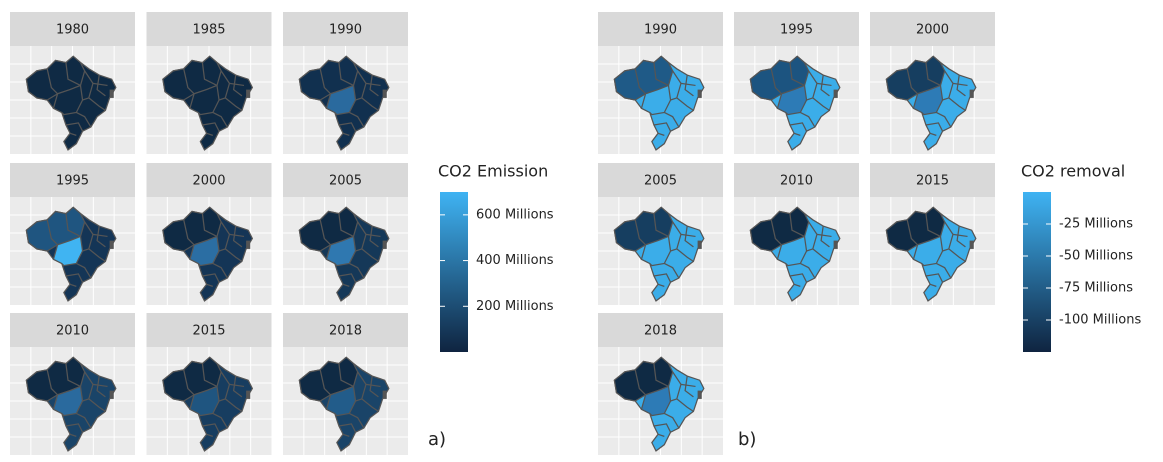 This screenshot has width=1163, height=462. What do you see at coordinates (72, 83) in the screenshot?
I see `facet: 1980` at bounding box center [72, 83].